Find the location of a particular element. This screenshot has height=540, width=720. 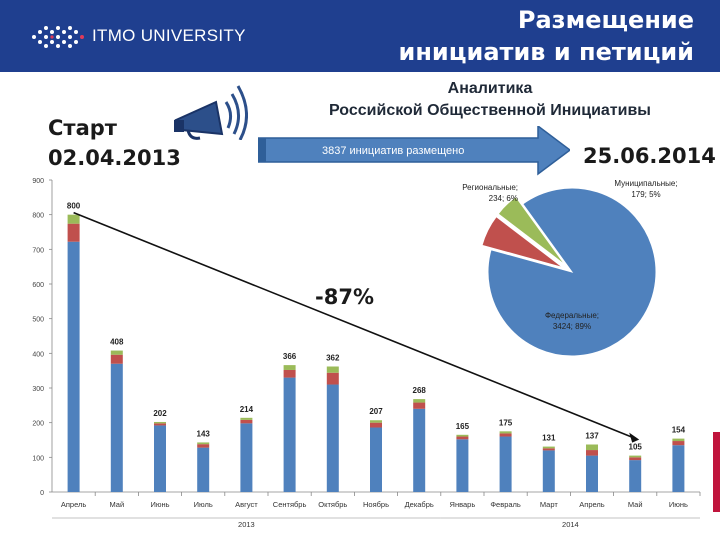

arrow-label: 3837 инициатив размещено is located at coordinates (393, 151).